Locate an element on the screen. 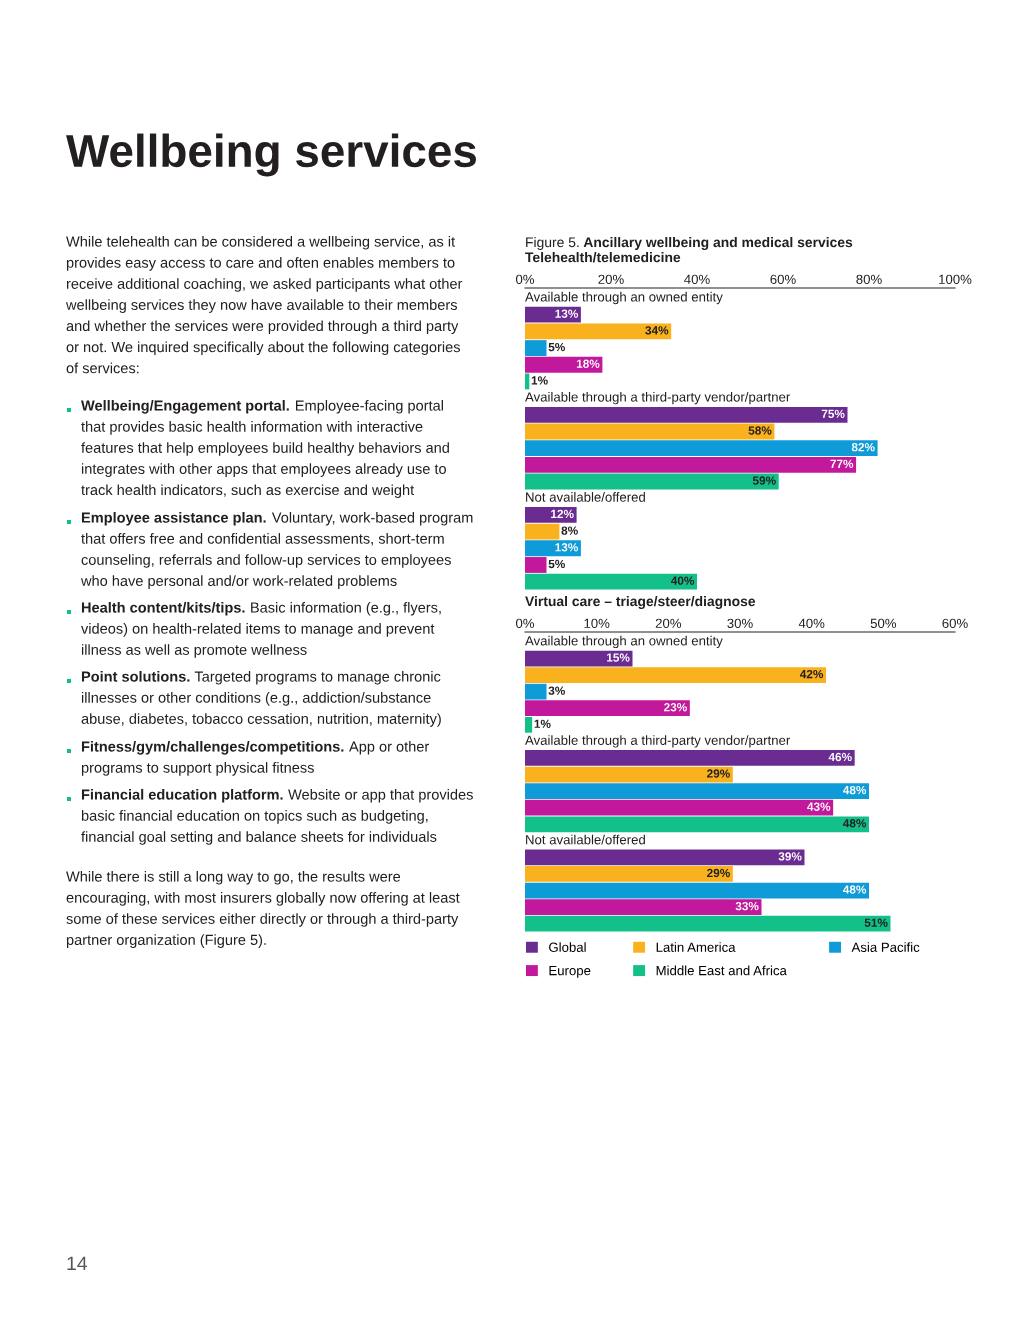 This screenshot has height=1320, width=1020. x-tick-label: 80% is located at coordinates (869, 279).